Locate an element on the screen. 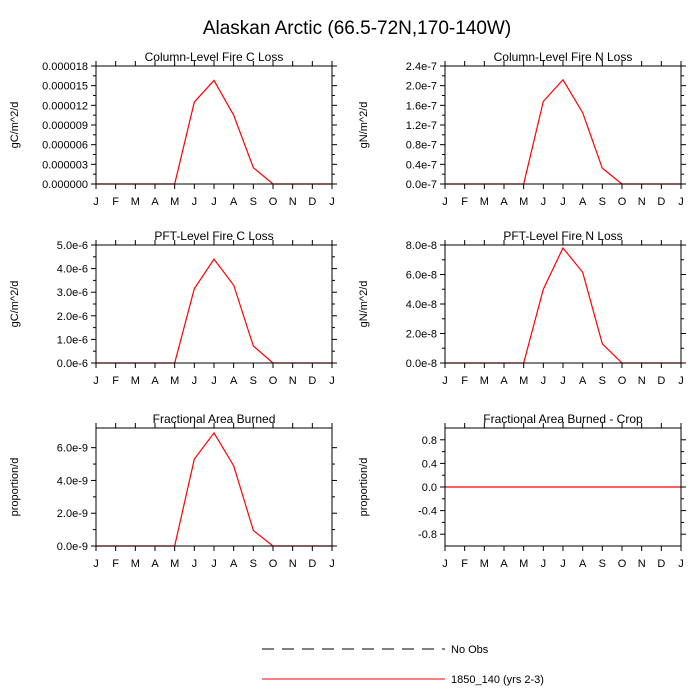 This screenshot has width=700, height=700. y-tick-label: 4.0e-6 is located at coordinates (72, 270).